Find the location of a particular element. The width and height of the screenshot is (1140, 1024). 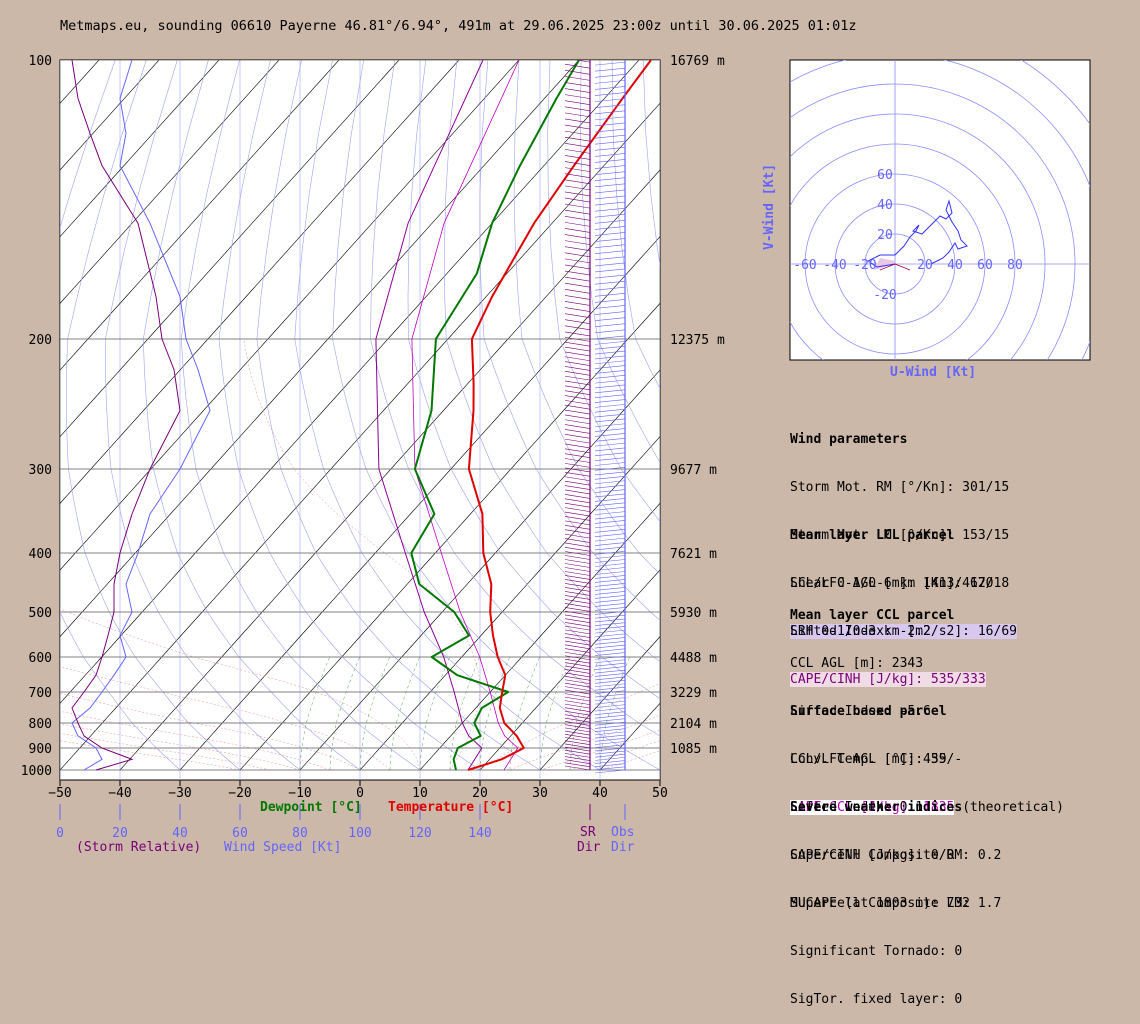

storm-motion-lm is located at coordinates (887, 267).